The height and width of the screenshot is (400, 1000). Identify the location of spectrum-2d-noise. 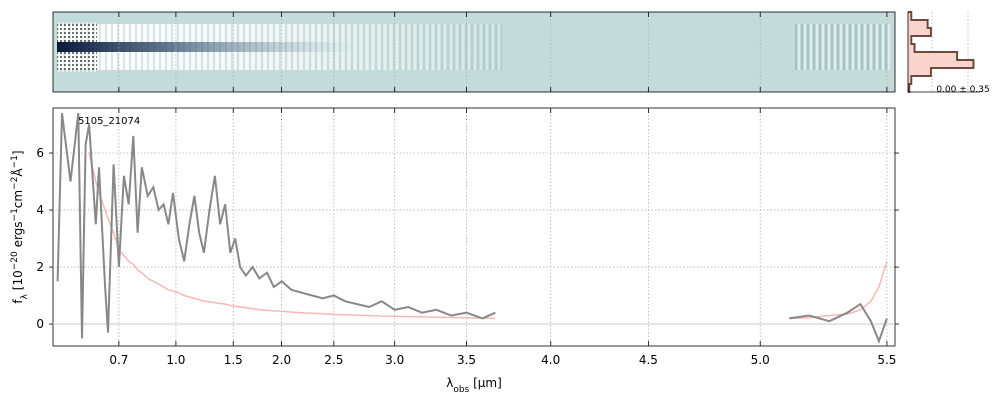
(842, 47).